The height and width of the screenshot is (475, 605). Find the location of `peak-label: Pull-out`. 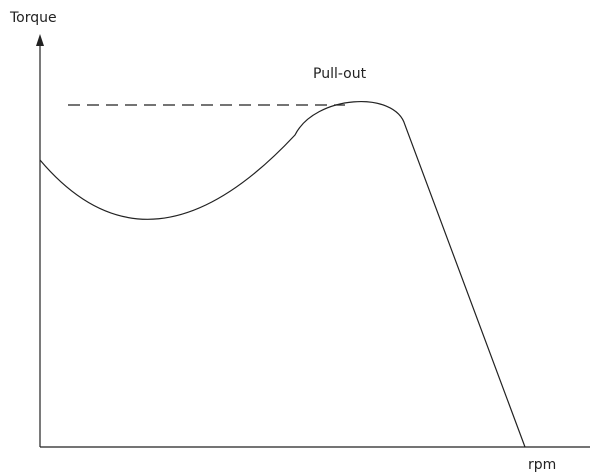

peak-label: Pull-out is located at coordinates (340, 74).